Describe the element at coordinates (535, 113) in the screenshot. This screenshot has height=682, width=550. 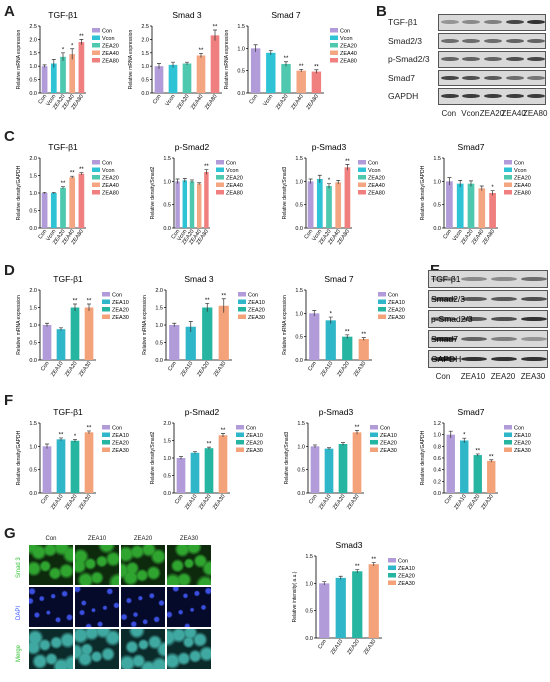
I see `blot-lane-label: ZEA80` at that location.